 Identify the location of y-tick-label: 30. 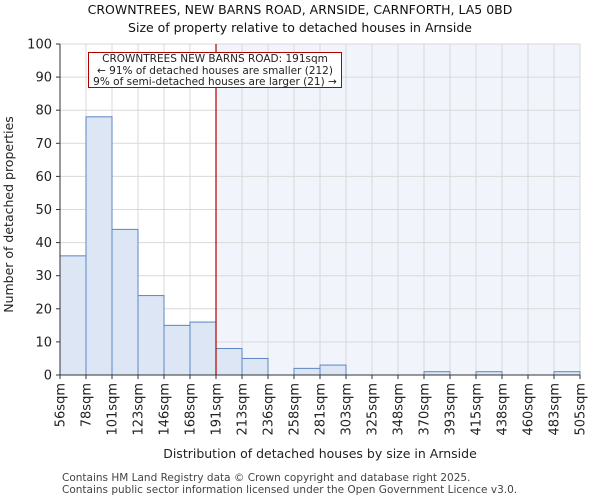
(43, 276).